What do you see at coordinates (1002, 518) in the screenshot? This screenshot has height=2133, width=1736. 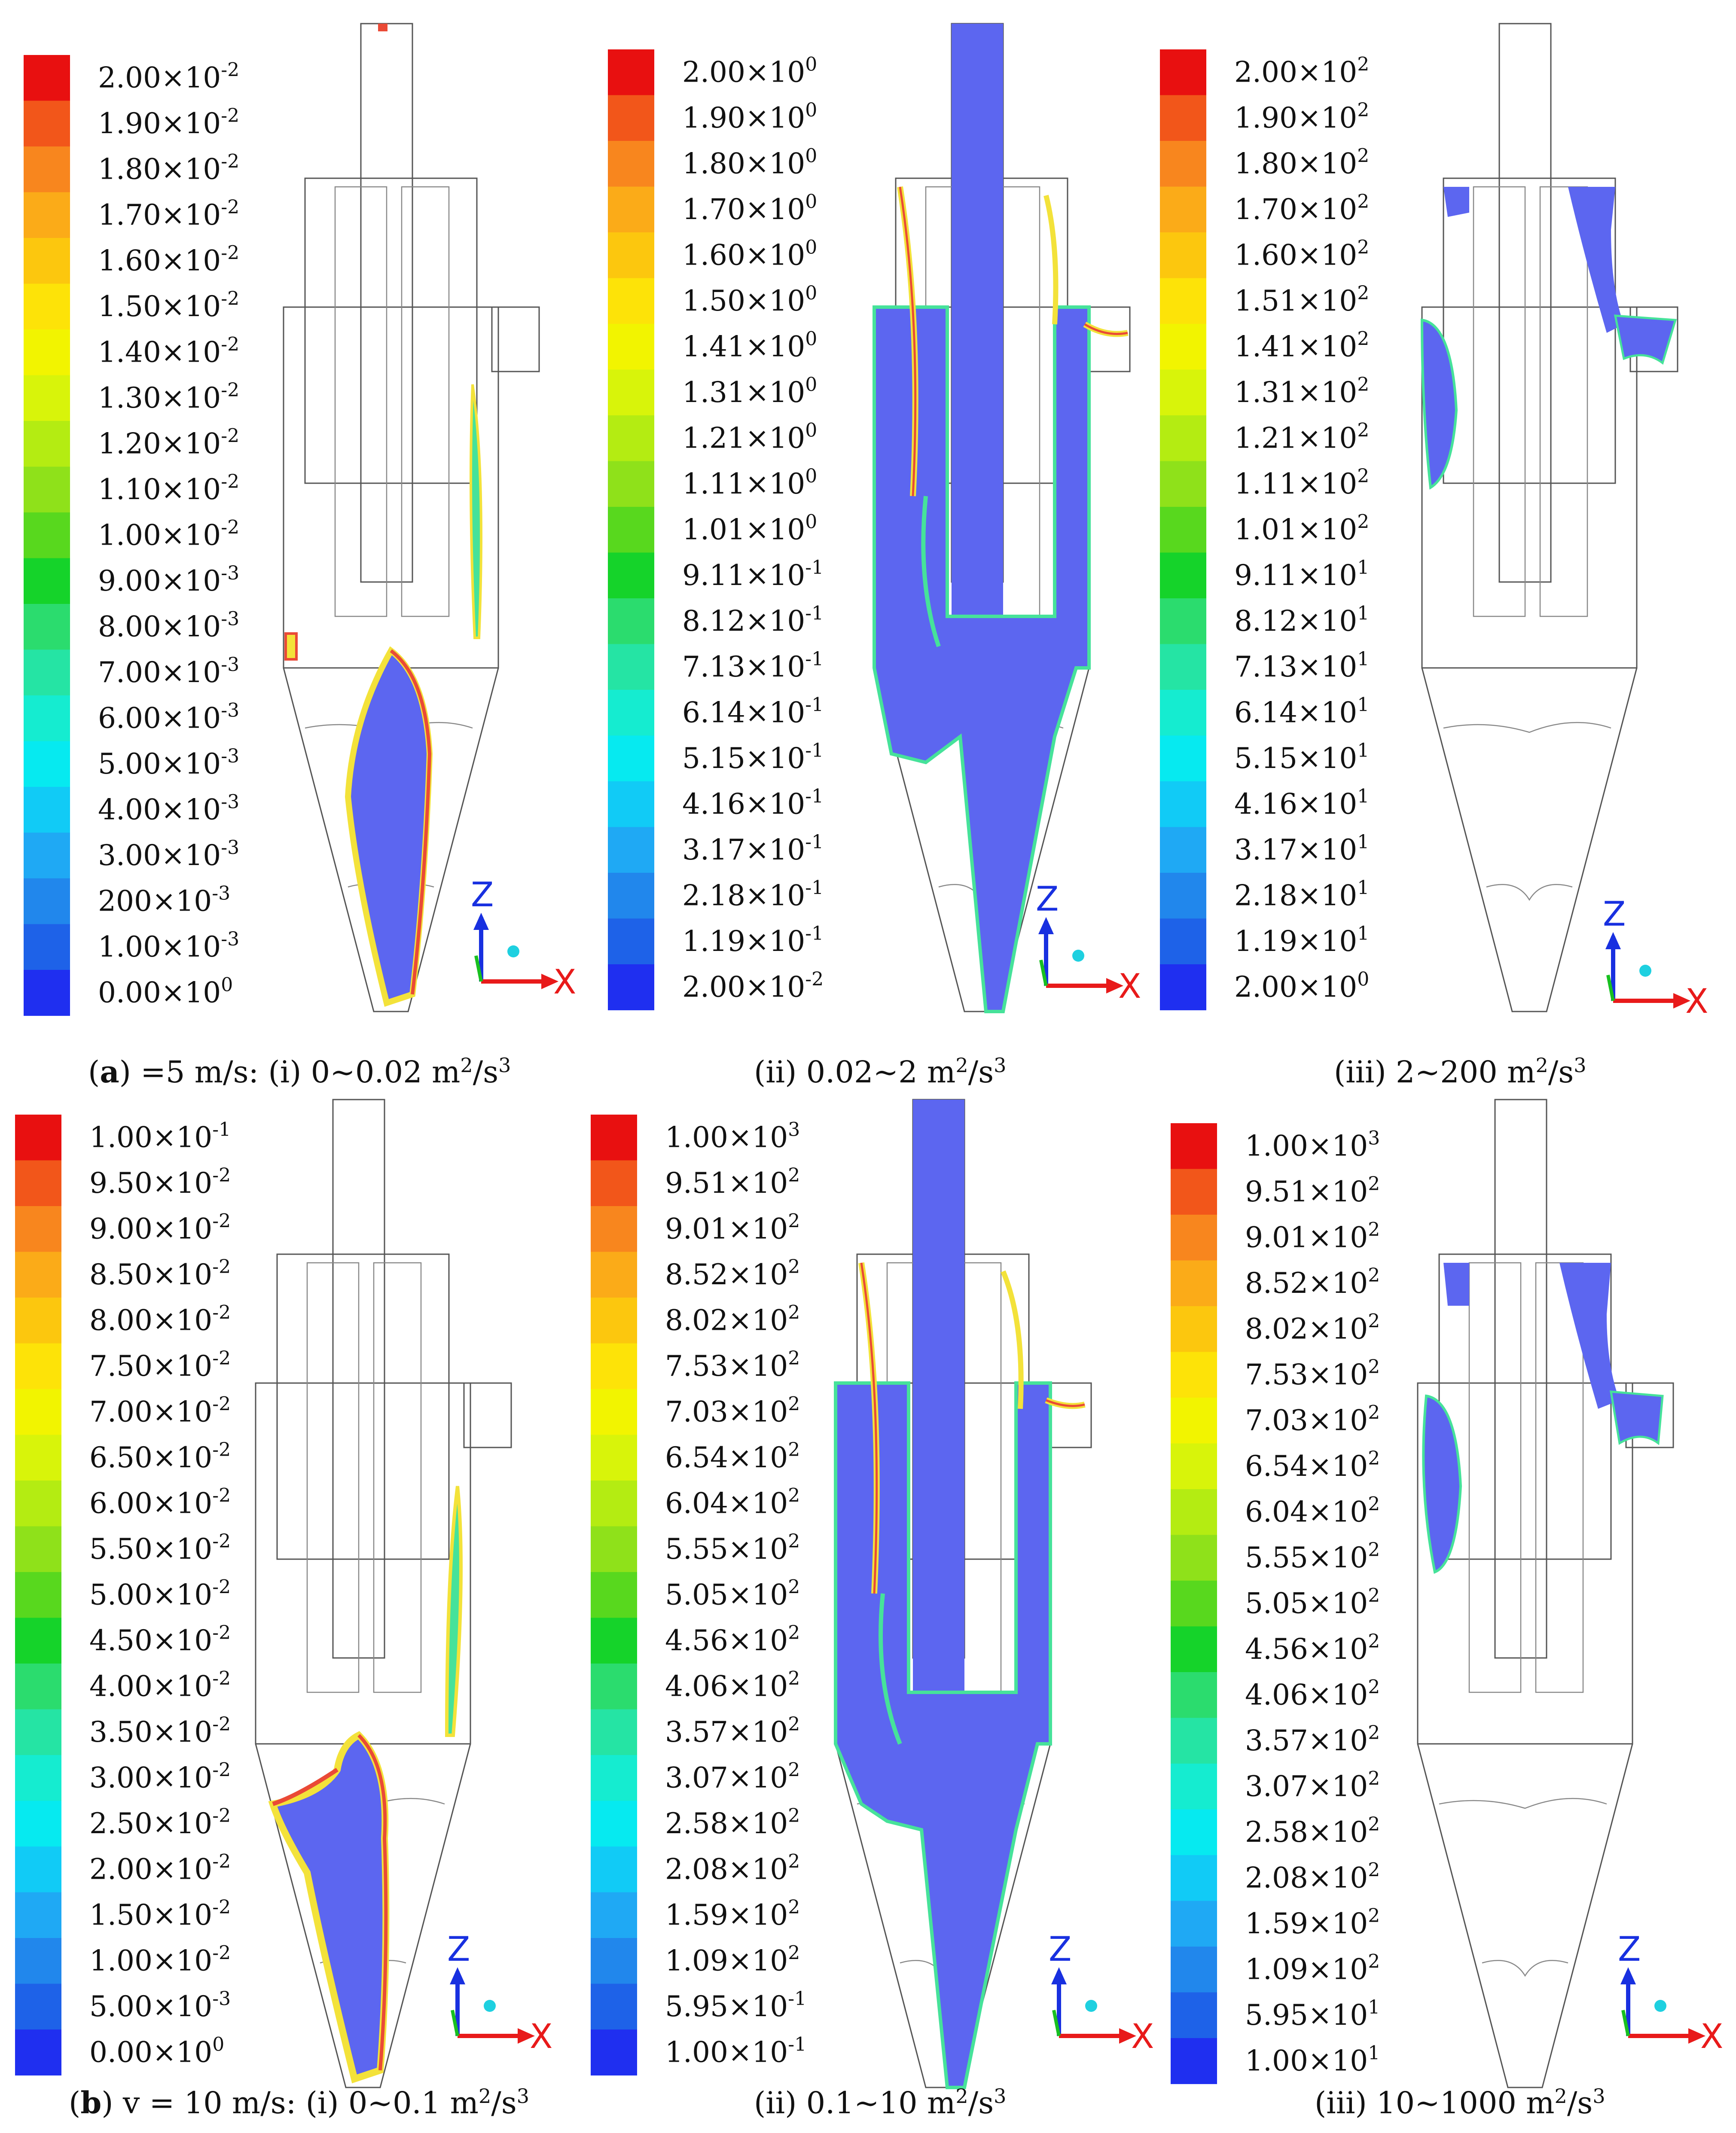 I see `cyclone-a-ii` at bounding box center [1002, 518].